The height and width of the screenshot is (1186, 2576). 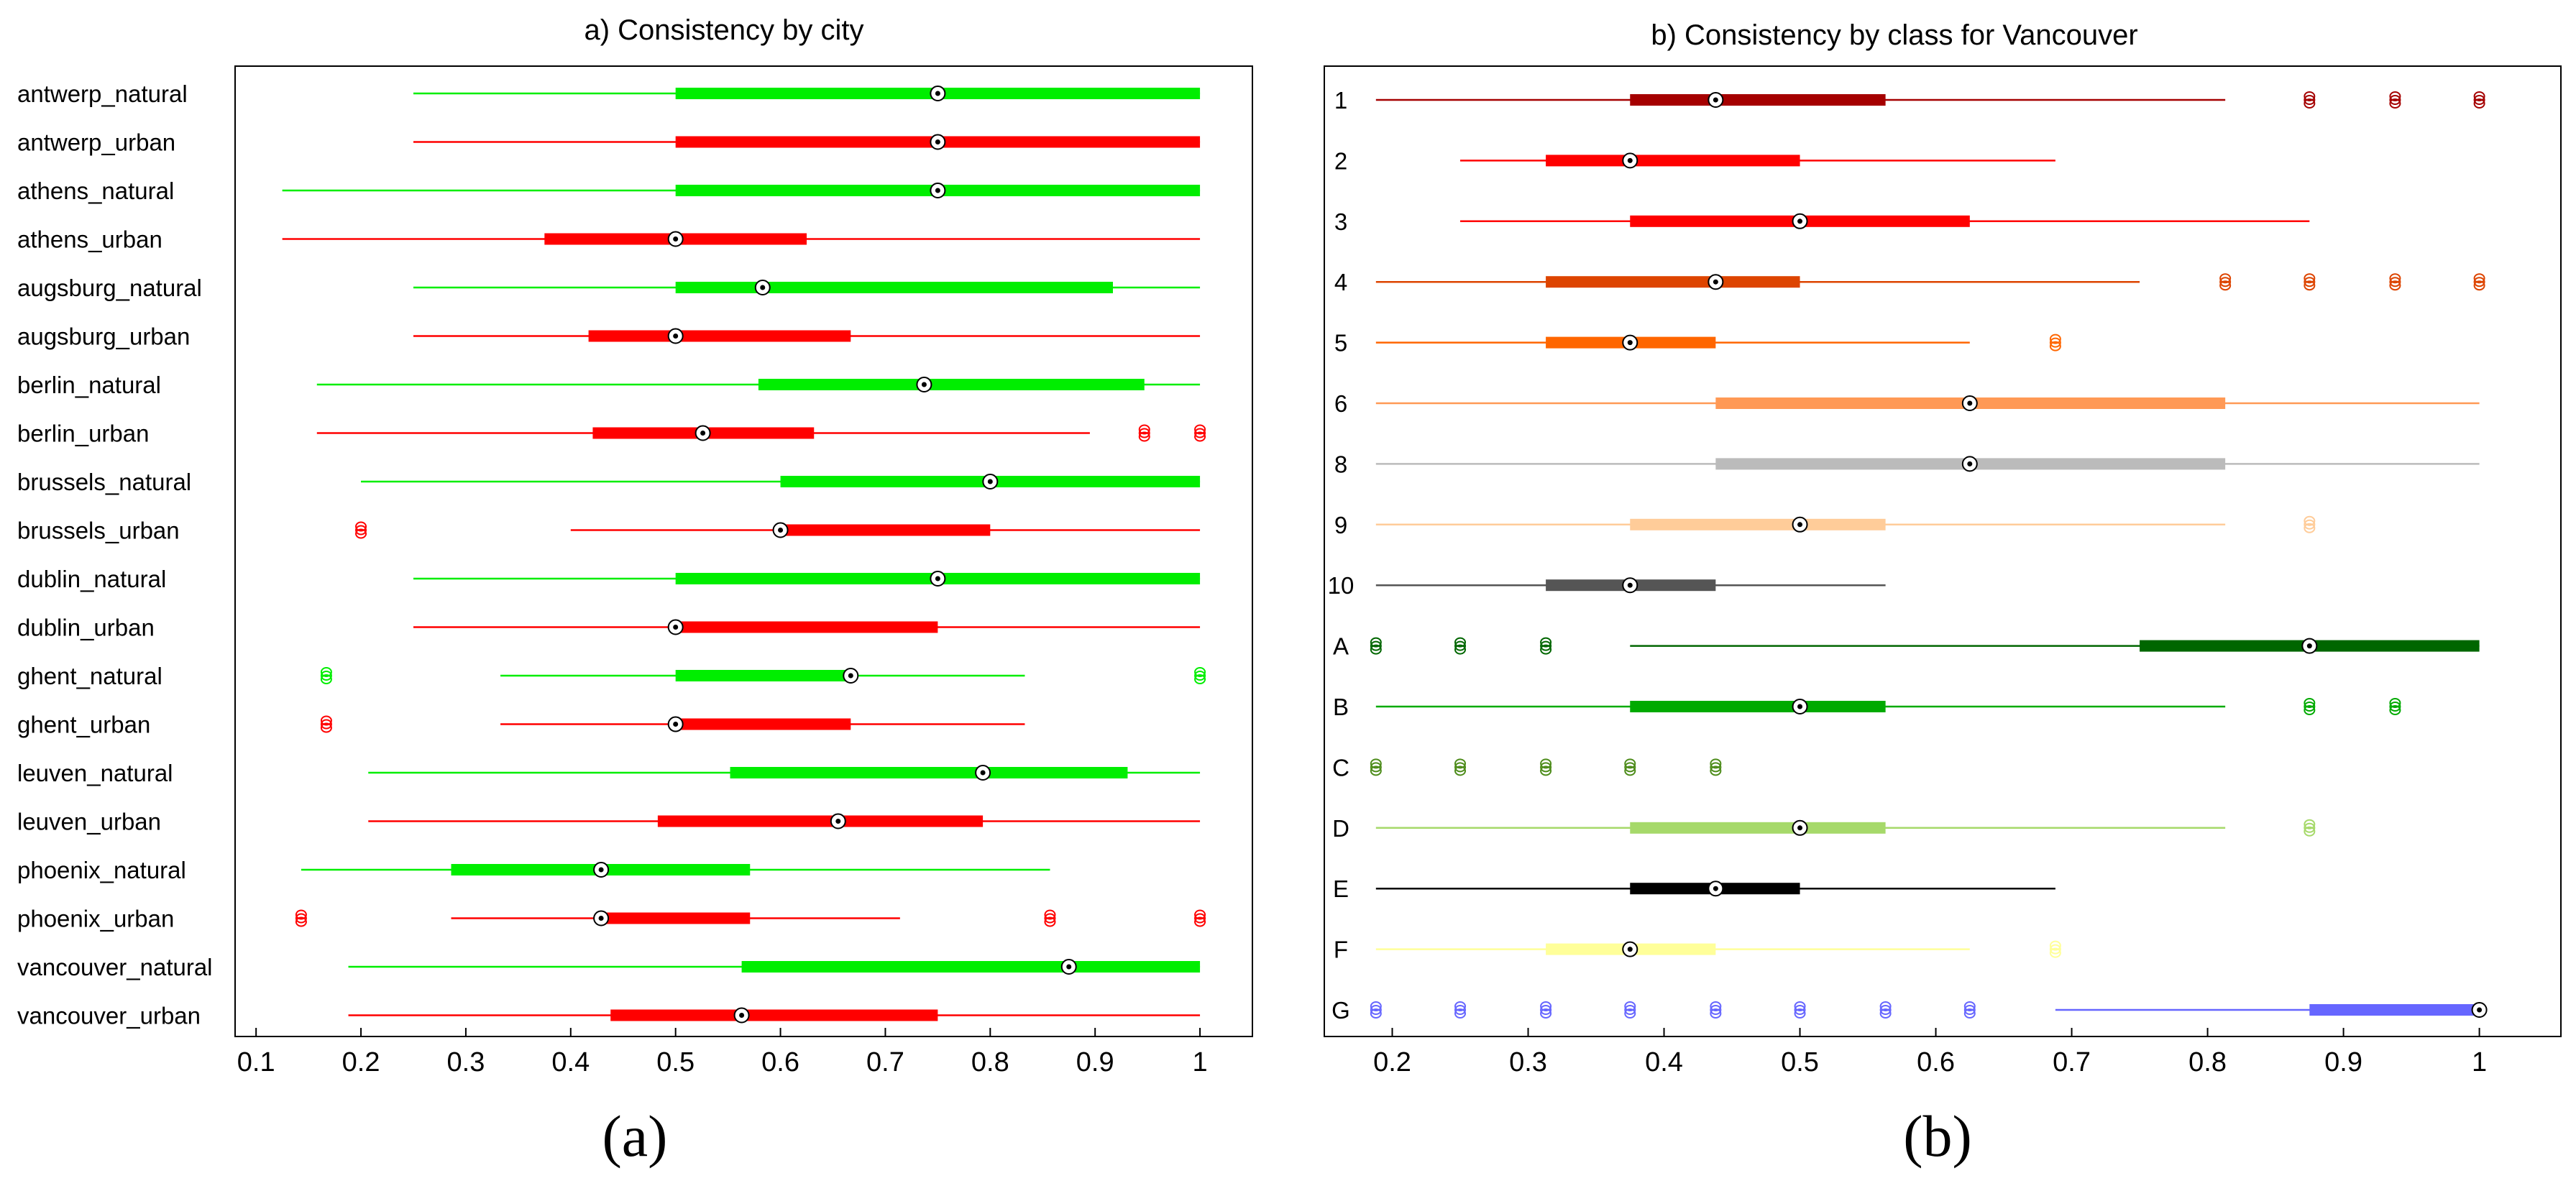 What do you see at coordinates (83, 725) in the screenshot?
I see `a-row-label: ghent_urban` at bounding box center [83, 725].